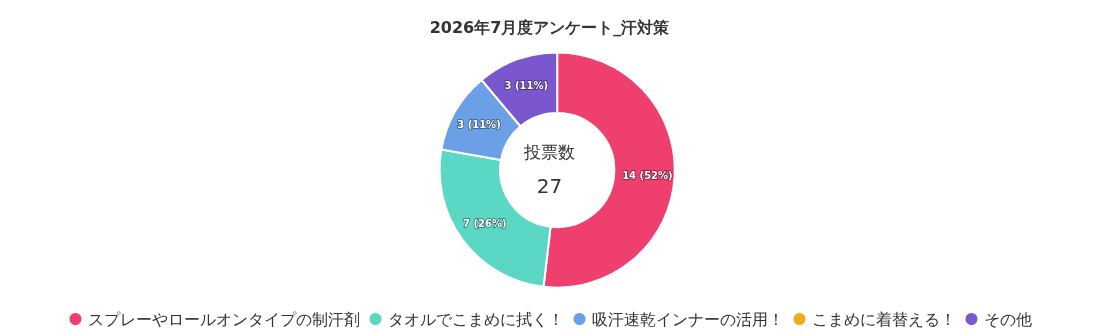  Describe the element at coordinates (549, 186) in the screenshot. I see `text: 27` at that location.